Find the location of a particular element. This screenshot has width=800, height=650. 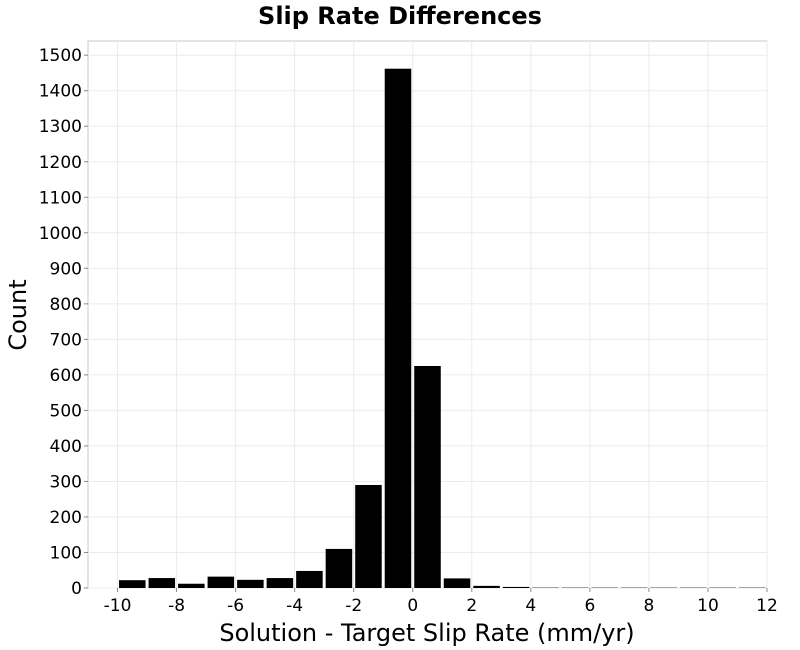

x-tick-label: -2 is located at coordinates (353, 606).